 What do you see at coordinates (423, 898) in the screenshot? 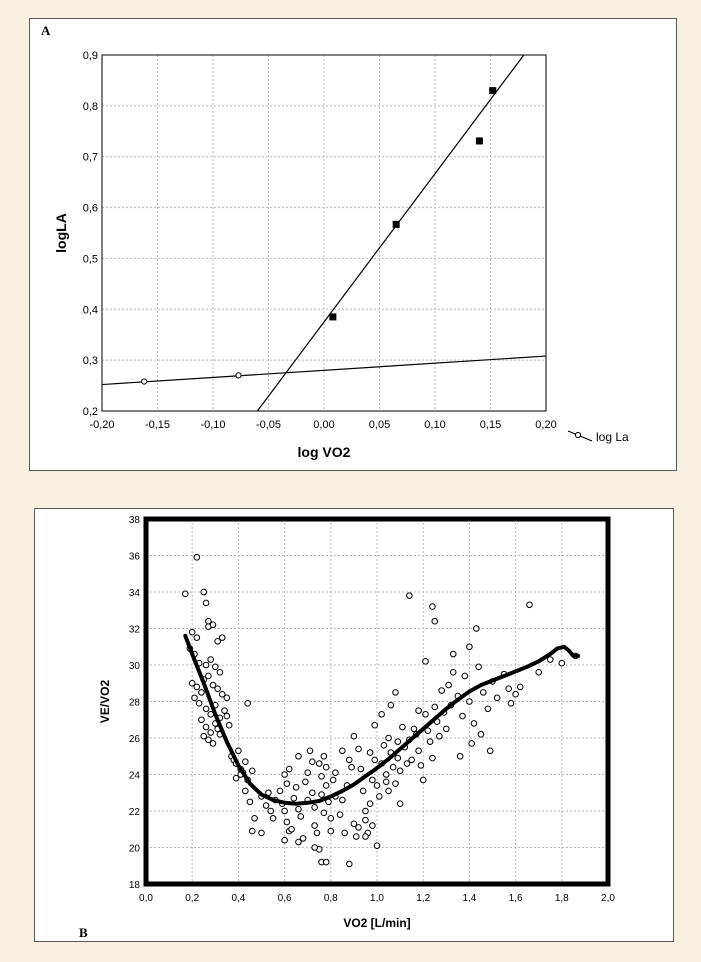
I see `x-tick-label: 1,2` at bounding box center [423, 898].